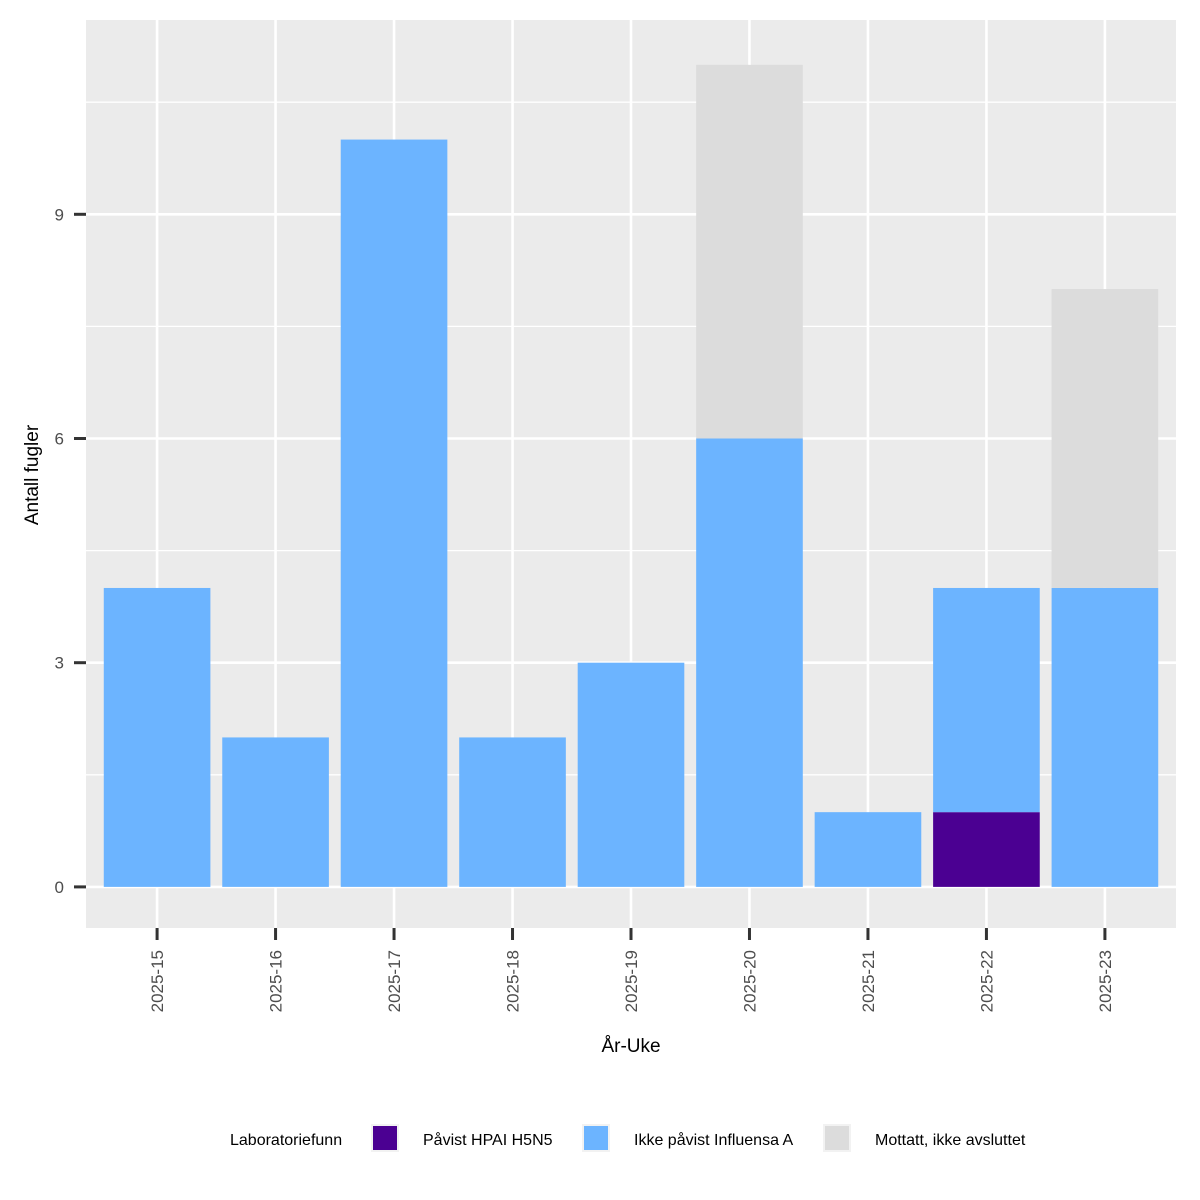 This screenshot has width=1200, height=1200. Describe the element at coordinates (868, 981) in the screenshot. I see `x-tick-label: 2025-21` at that location.